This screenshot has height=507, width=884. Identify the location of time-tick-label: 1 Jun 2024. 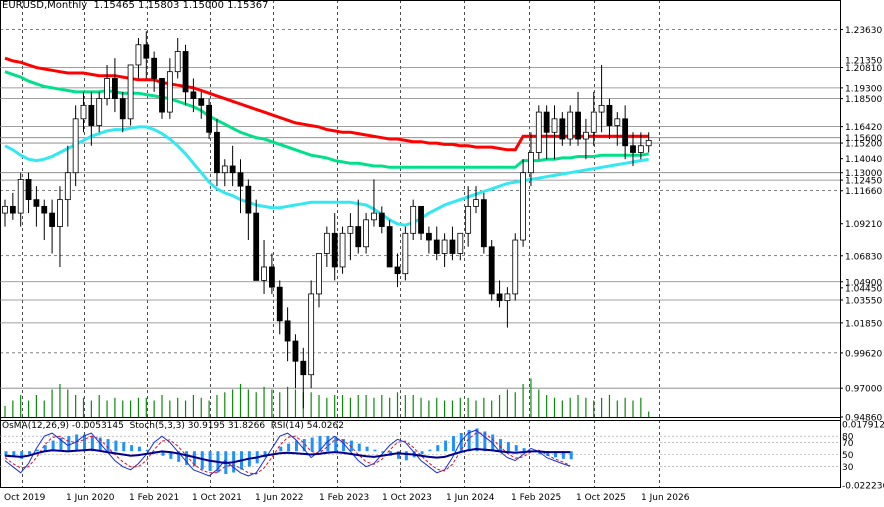
(470, 498).